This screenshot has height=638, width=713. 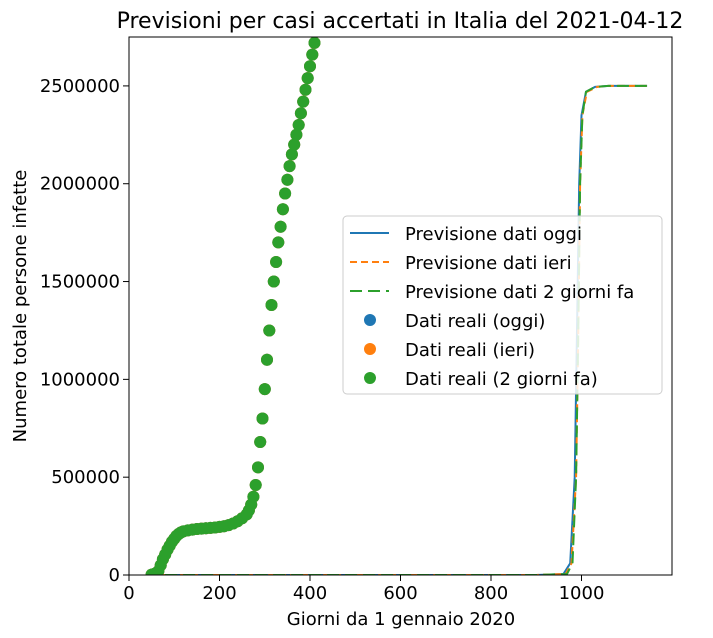 What do you see at coordinates (310, 593) in the screenshot?
I see `x-tick-label: 400` at bounding box center [310, 593].